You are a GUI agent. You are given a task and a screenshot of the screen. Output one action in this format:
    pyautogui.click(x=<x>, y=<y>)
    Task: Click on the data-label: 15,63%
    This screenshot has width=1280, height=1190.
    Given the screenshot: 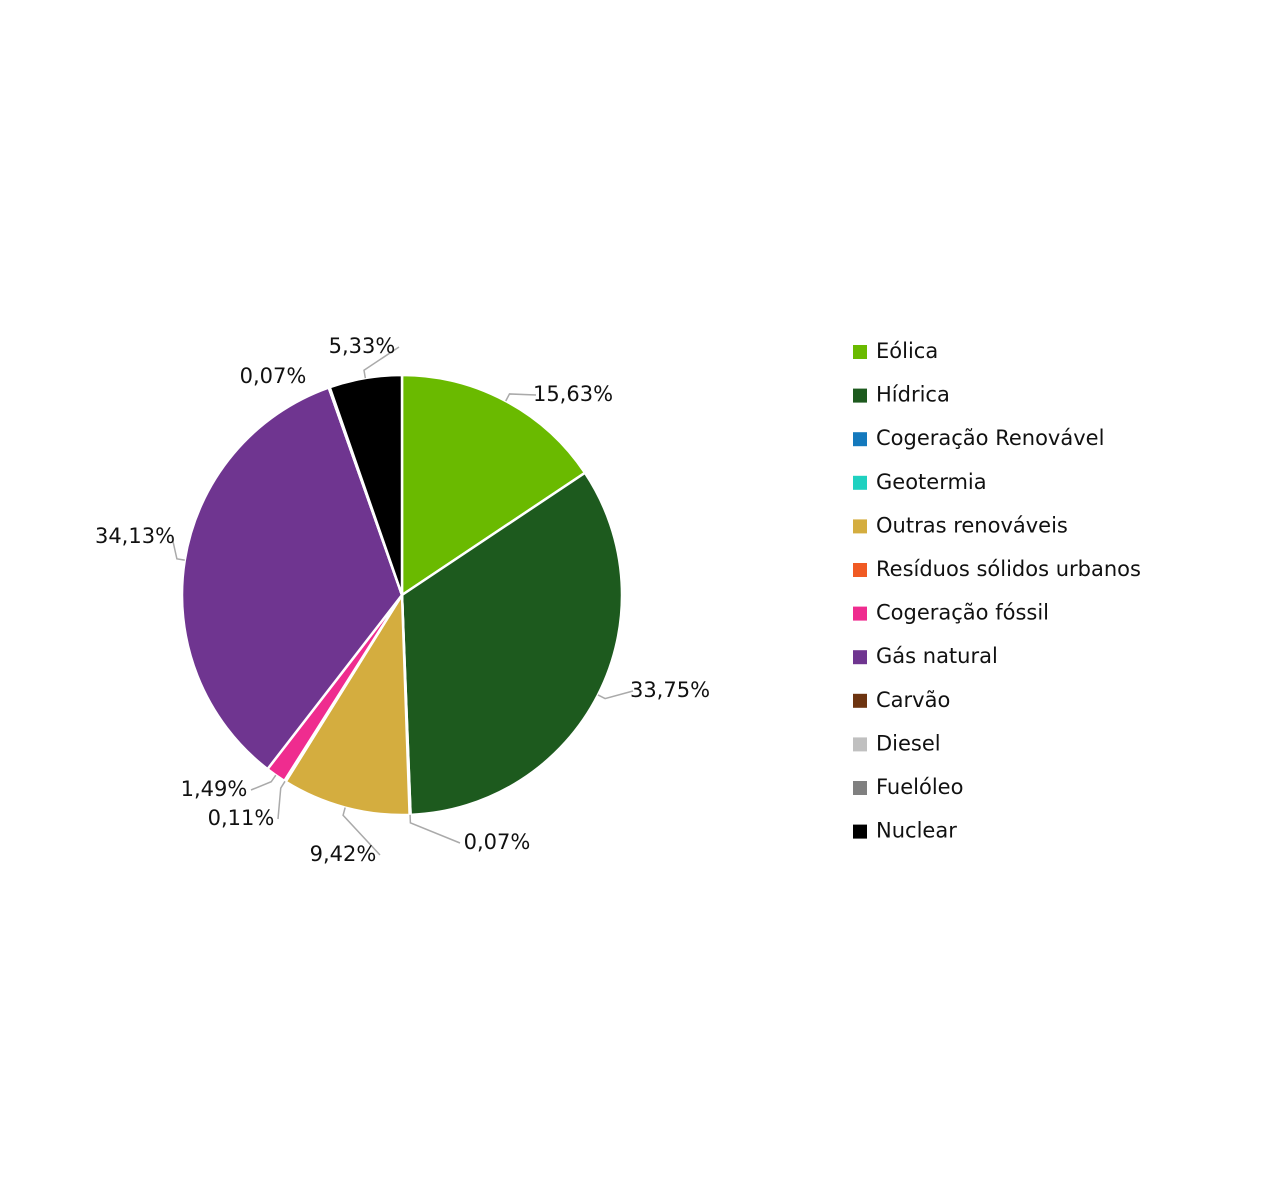 What is the action you would take?
    pyautogui.click(x=573, y=394)
    